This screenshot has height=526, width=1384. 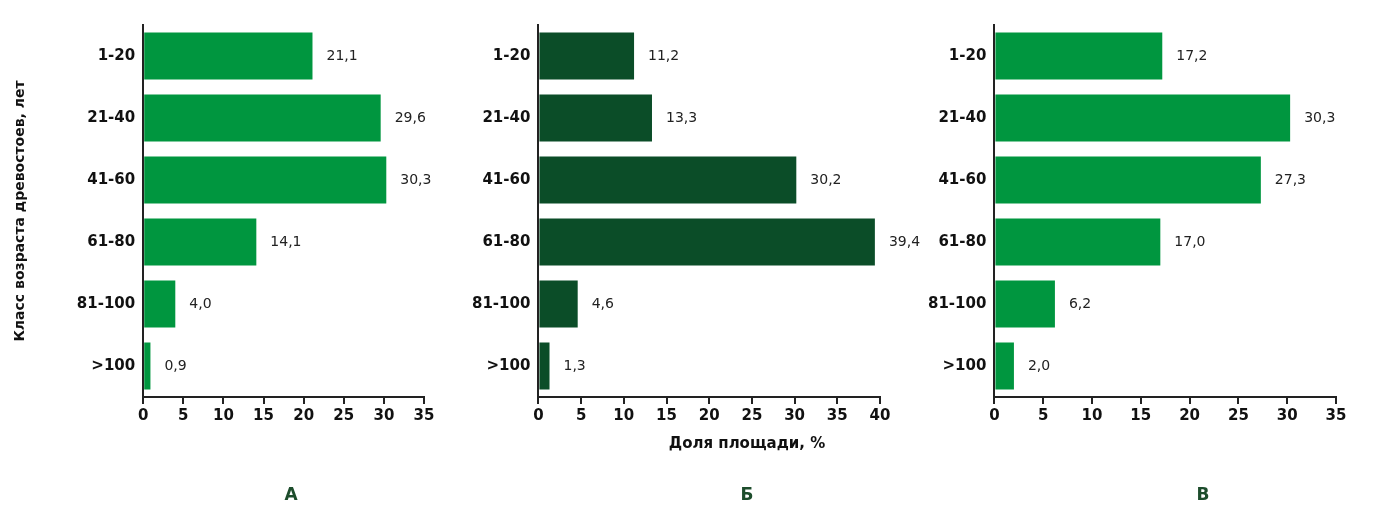 What do you see at coordinates (826, 178) in the screenshot?
I see `data-label: 30,2` at bounding box center [826, 178].